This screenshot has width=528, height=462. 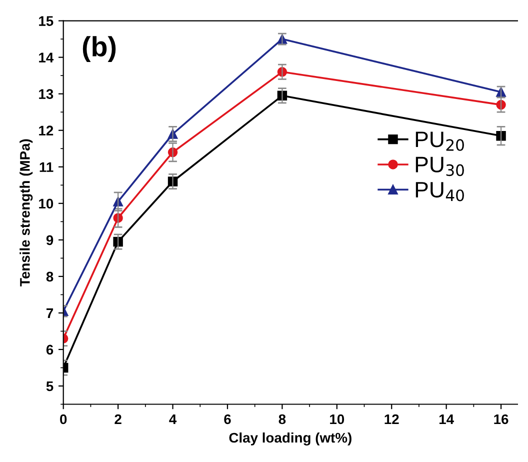 I want to click on y-tick-label: 9, so click(x=50, y=240).